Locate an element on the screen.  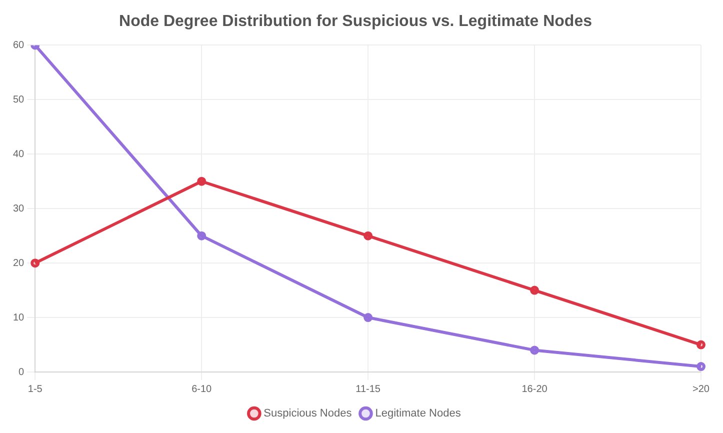
legend-label: Suspicious Nodes is located at coordinates (308, 414).